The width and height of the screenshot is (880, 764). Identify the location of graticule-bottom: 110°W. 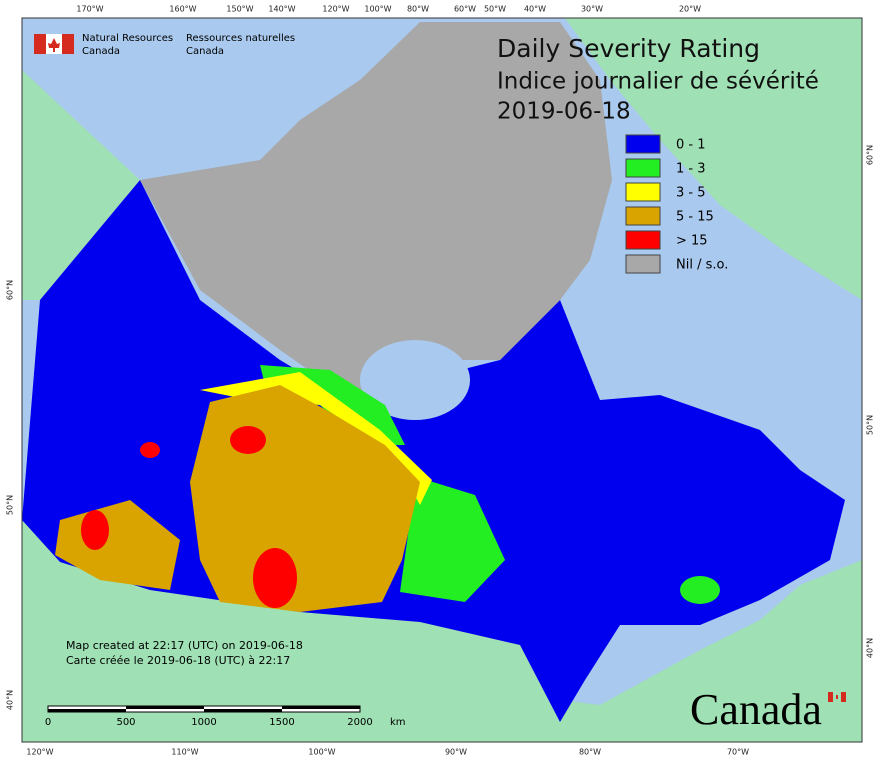
(184, 752).